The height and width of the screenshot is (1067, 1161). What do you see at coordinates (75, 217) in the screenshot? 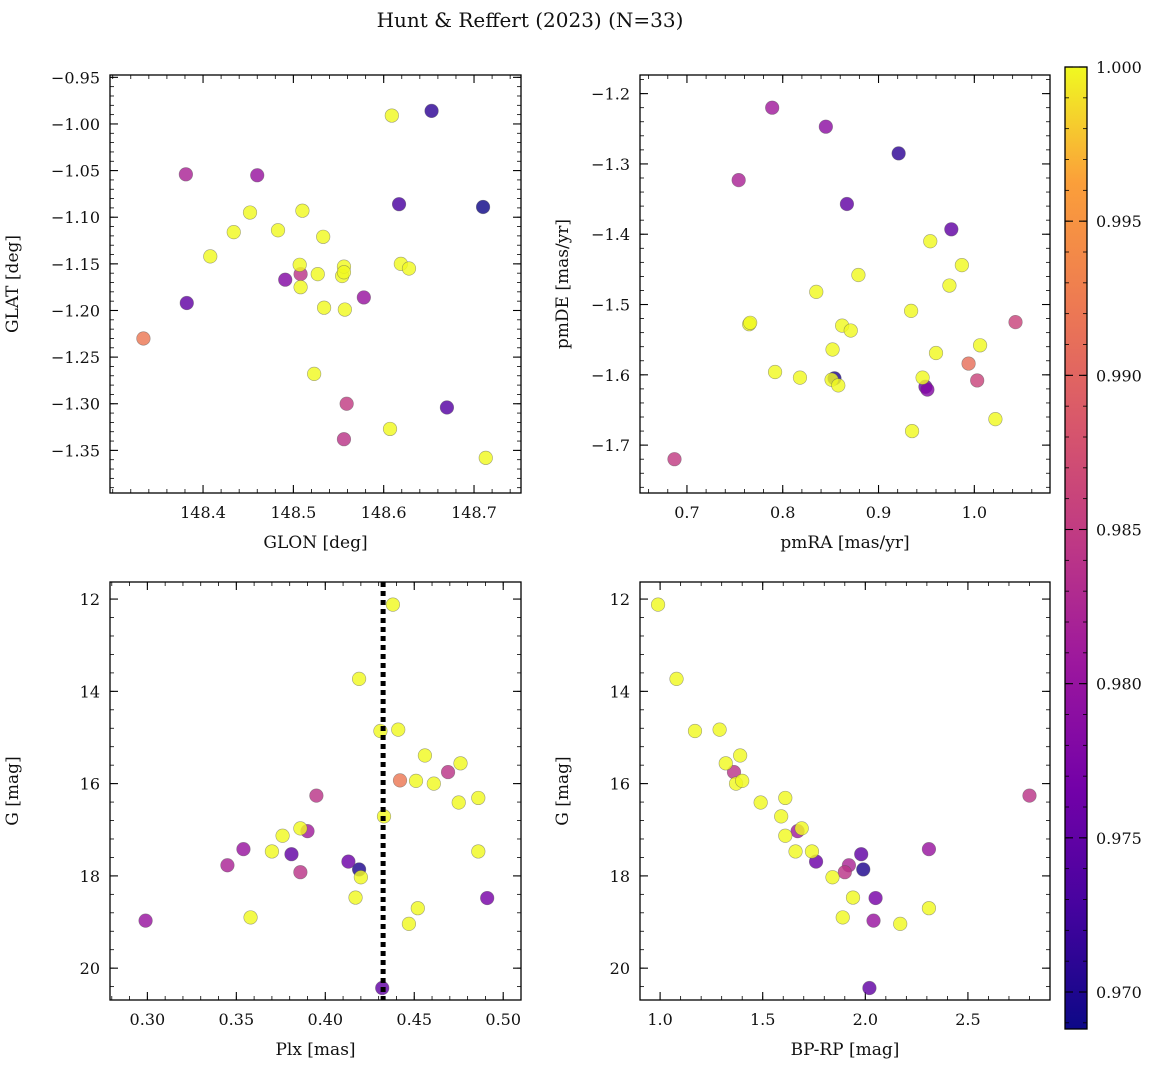
I see `y-tick-label: −1.10` at bounding box center [75, 217].